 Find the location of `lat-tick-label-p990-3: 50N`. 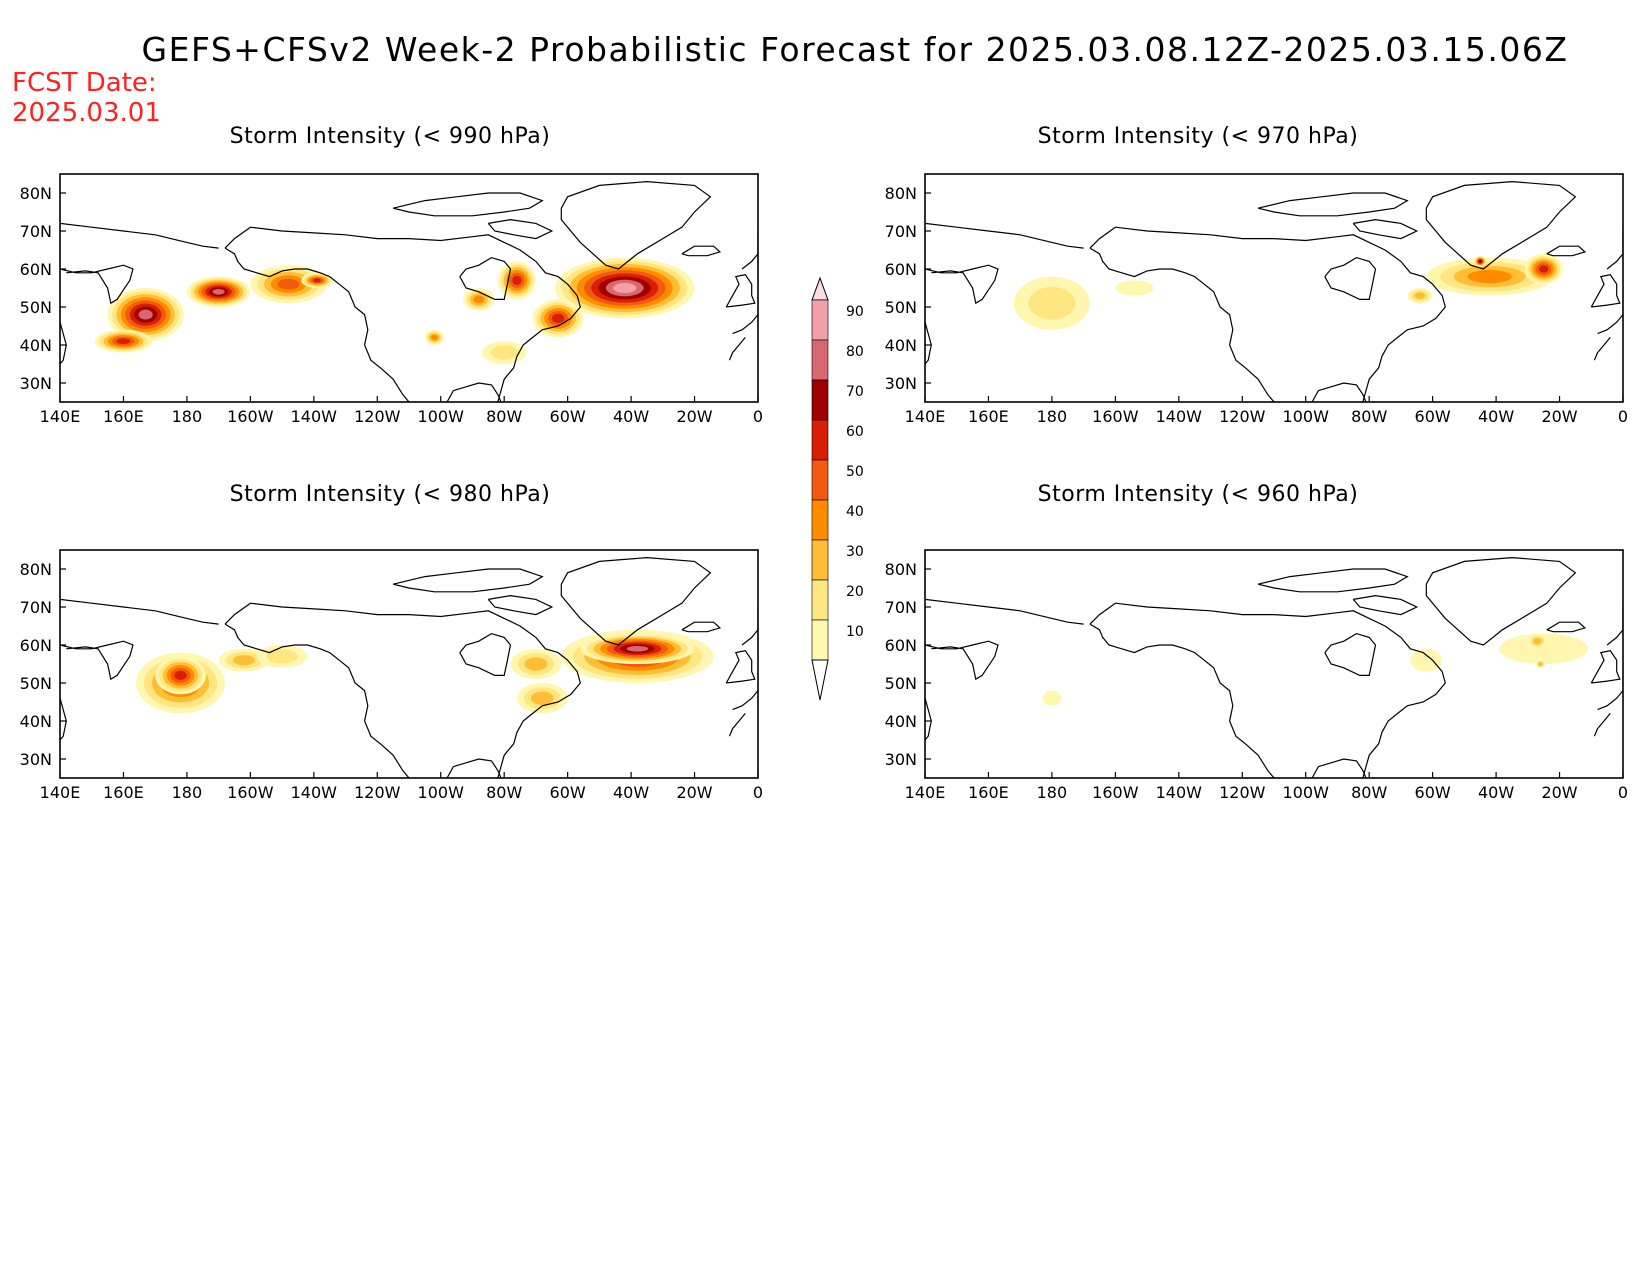

lat-tick-label-p990-3: 50N is located at coordinates (36, 307).